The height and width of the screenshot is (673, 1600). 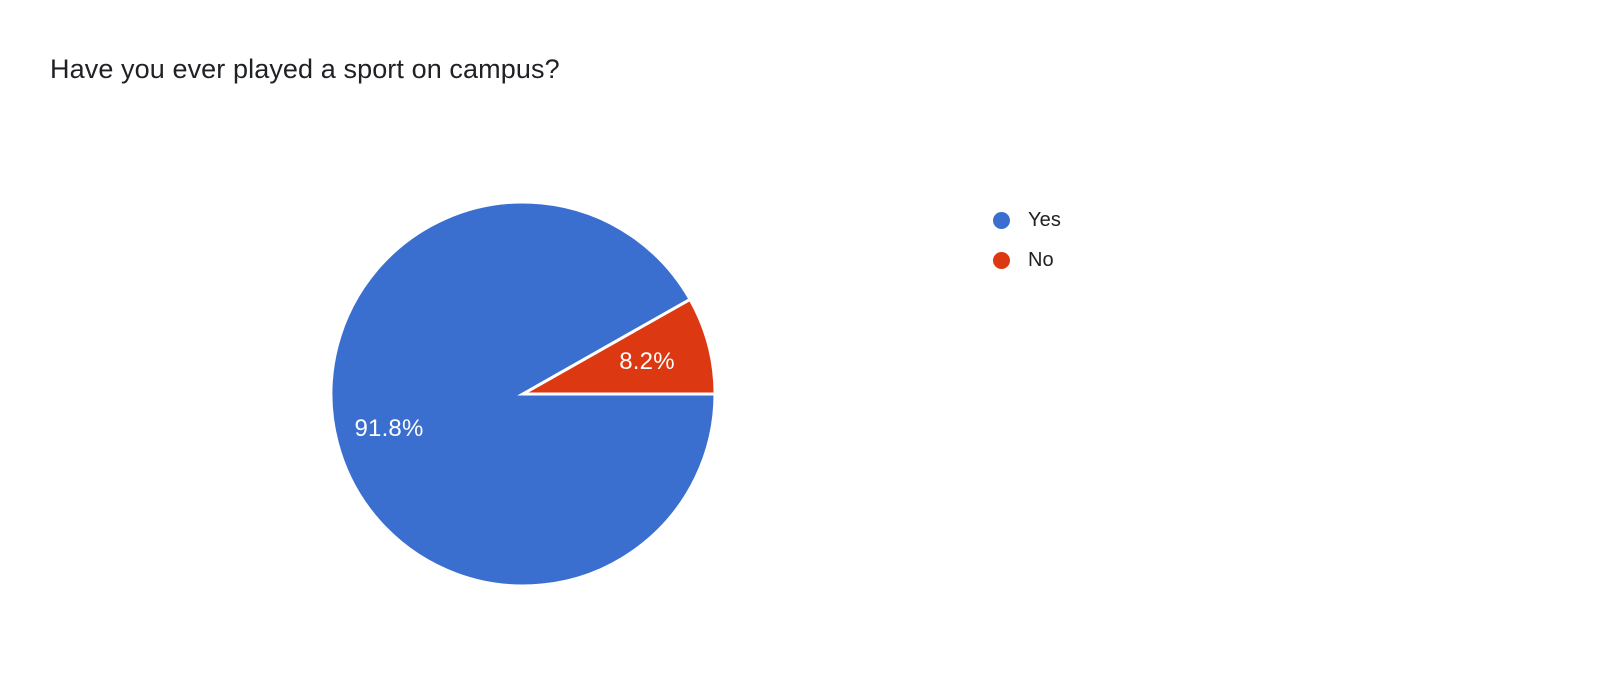 I want to click on pie-slice-no, so click(x=617, y=346).